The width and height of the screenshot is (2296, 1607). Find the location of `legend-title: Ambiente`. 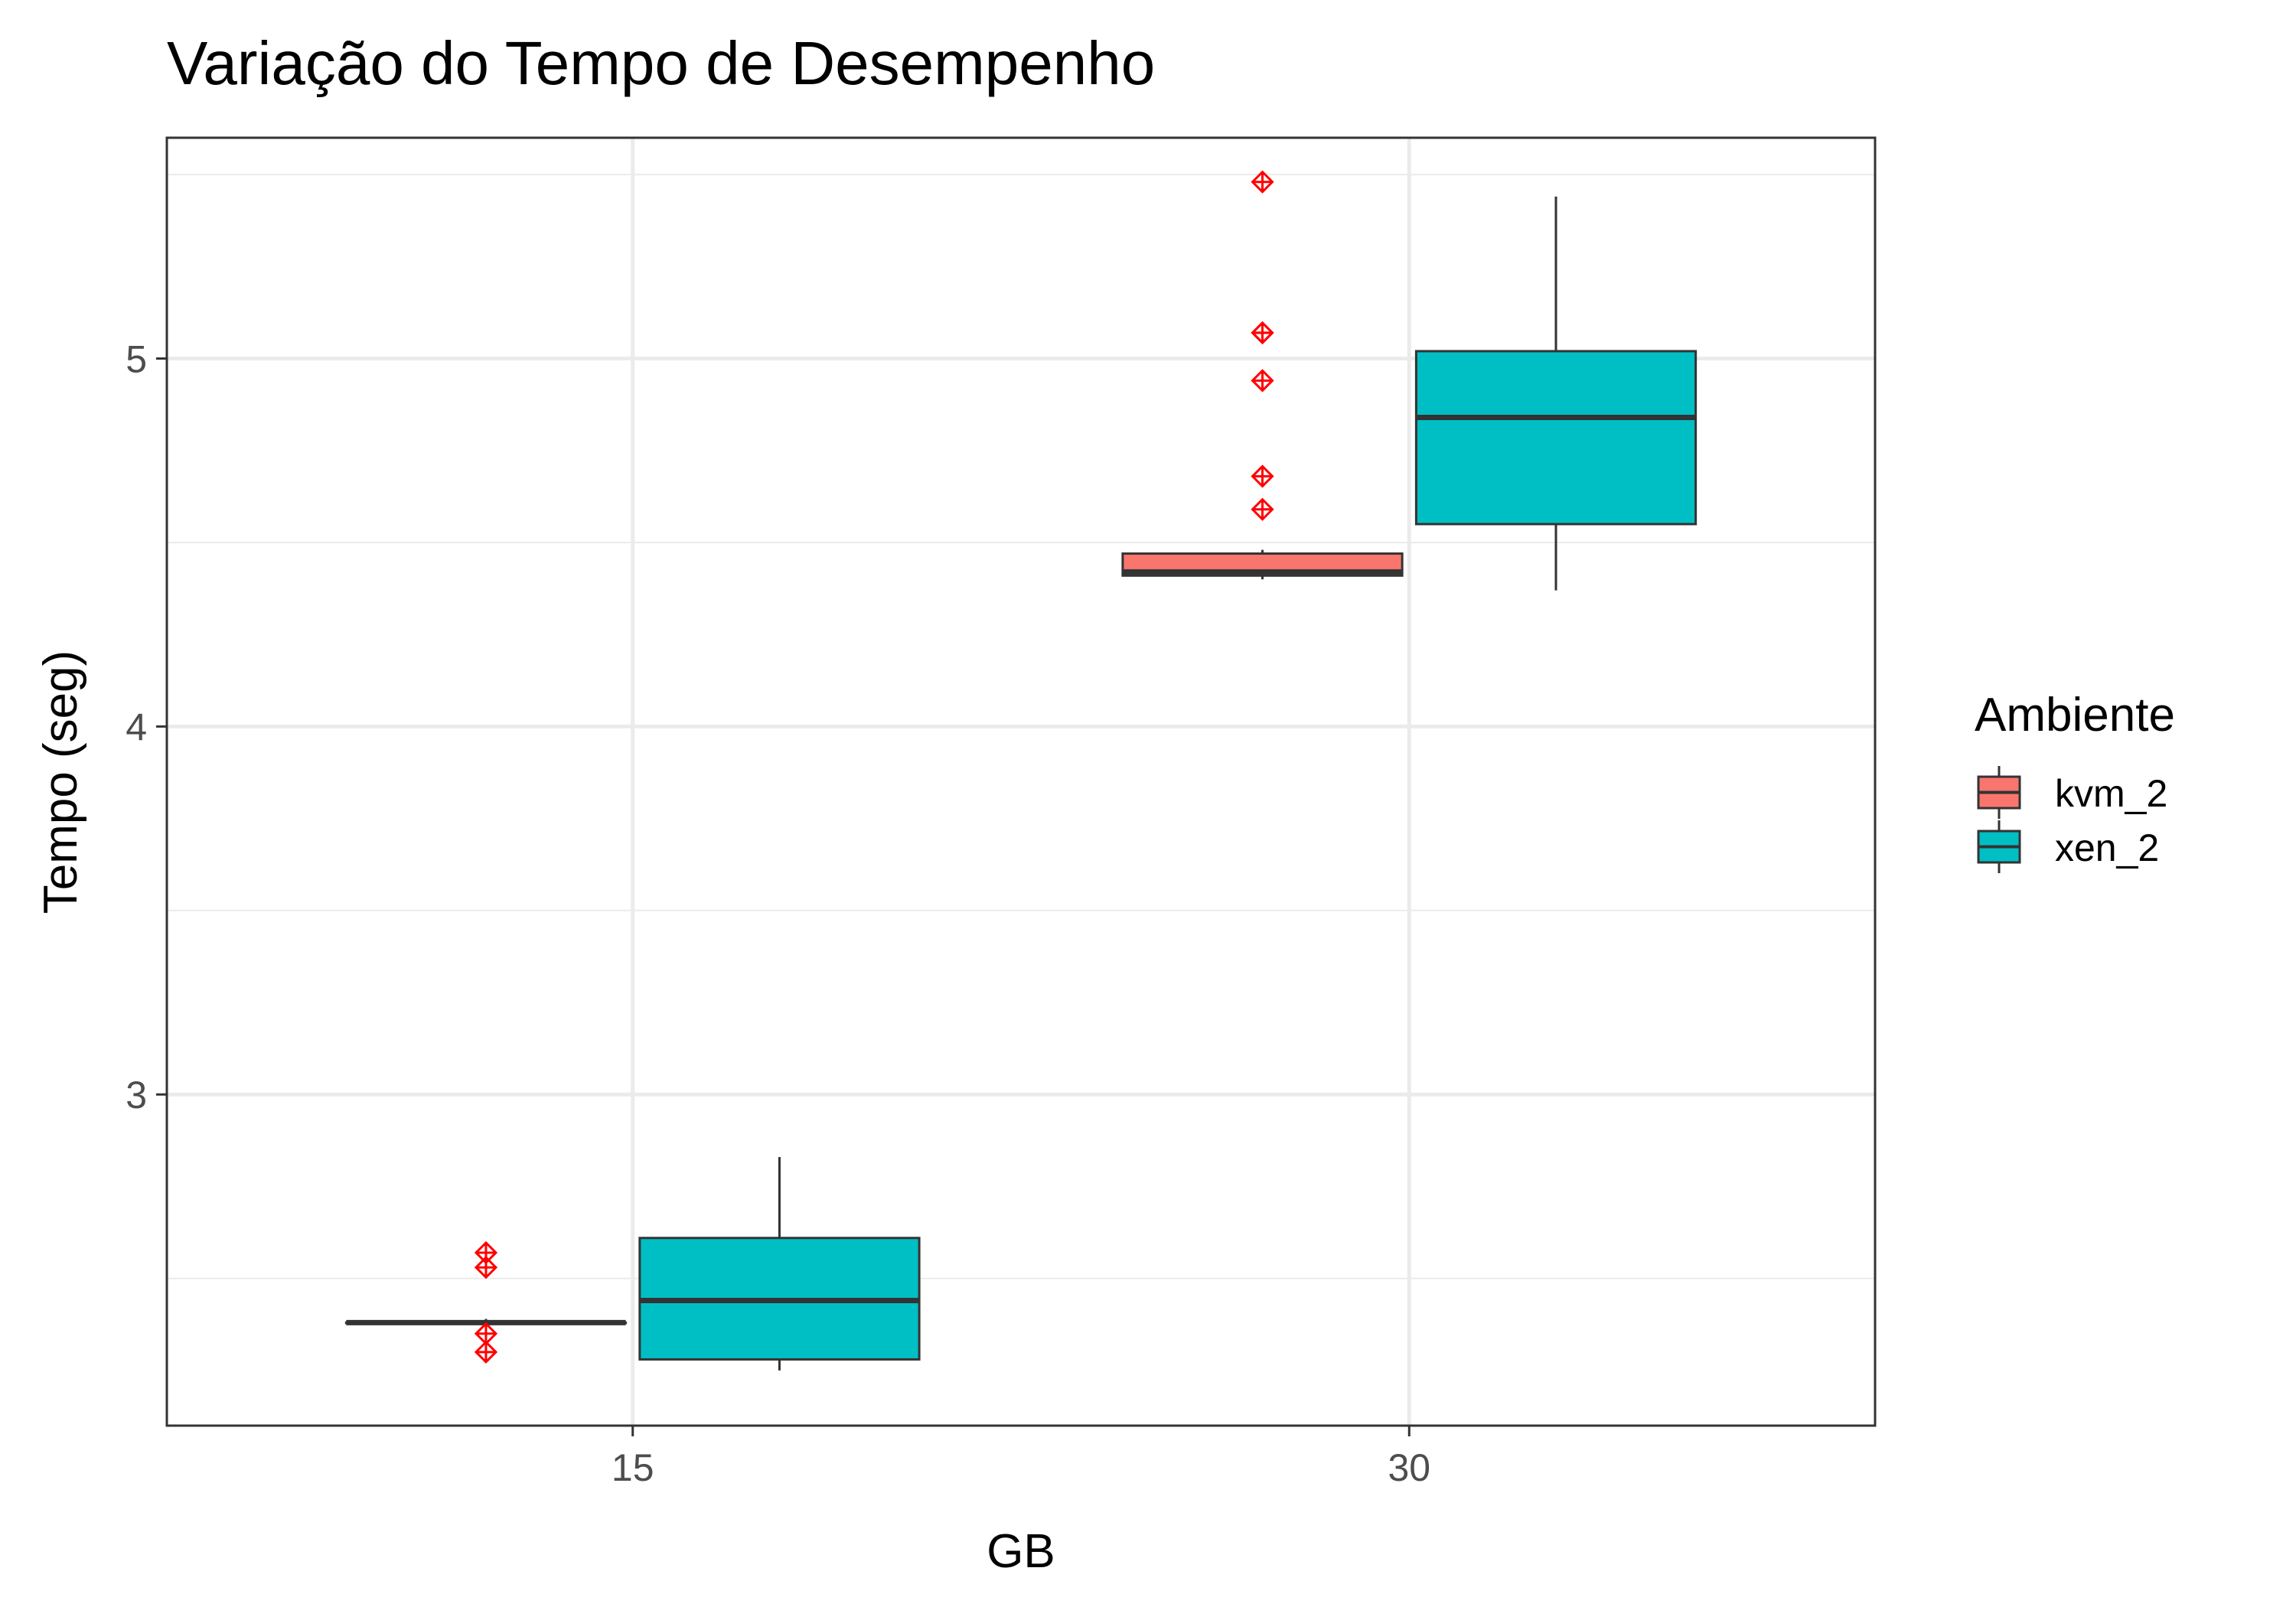

legend-title: Ambiente is located at coordinates (2075, 715).